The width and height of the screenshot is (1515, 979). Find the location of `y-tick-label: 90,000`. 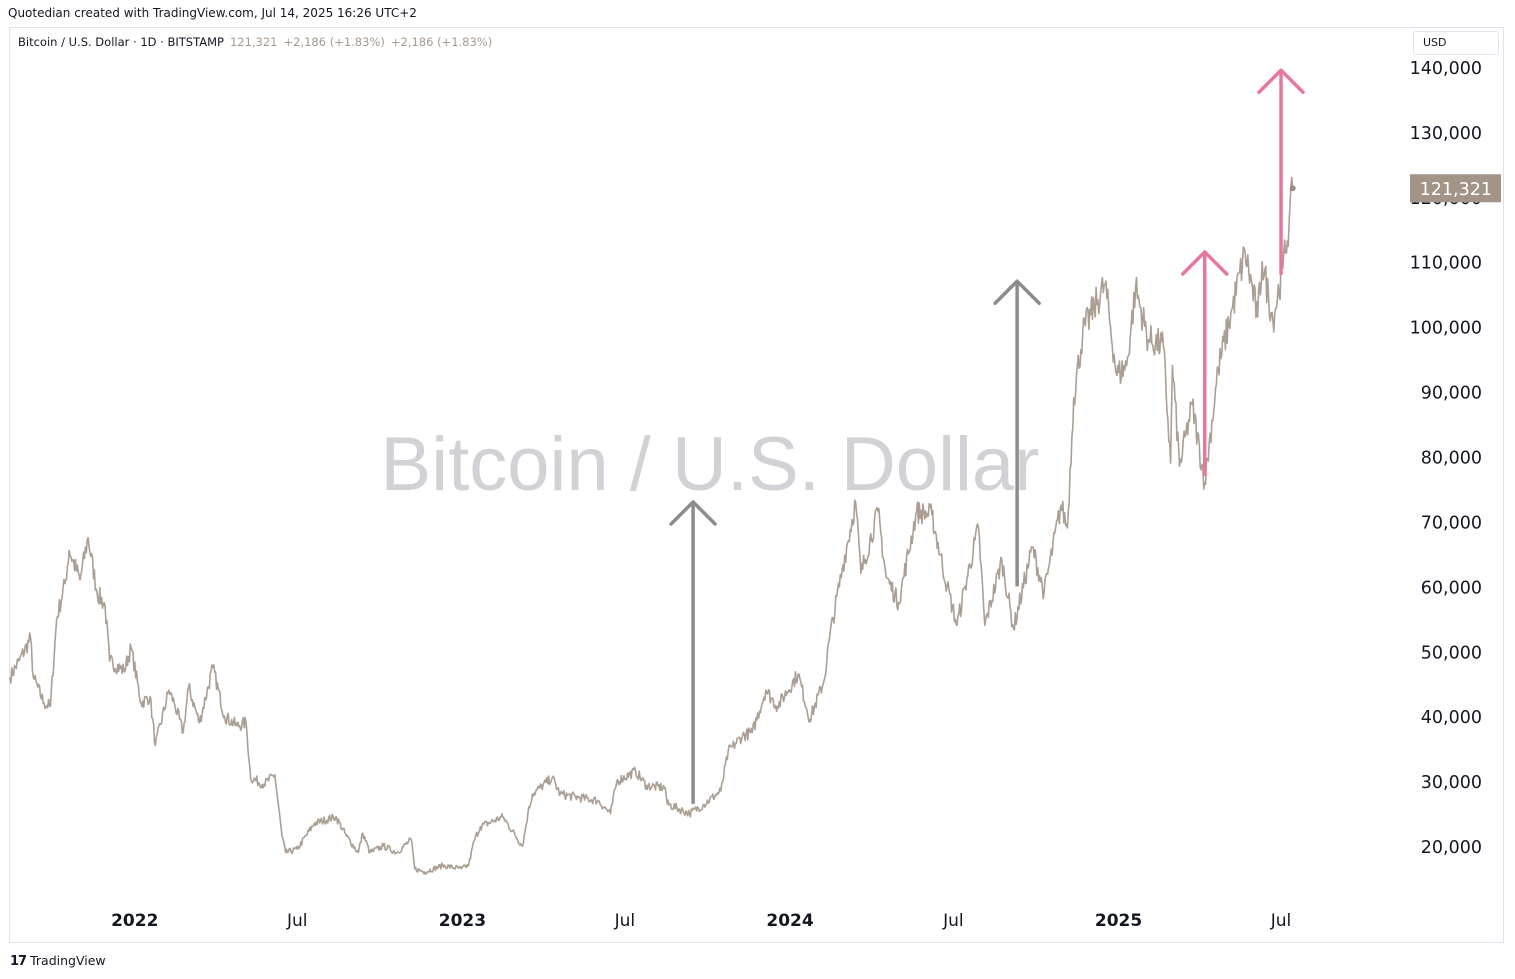

y-tick-label: 90,000 is located at coordinates (1451, 394).